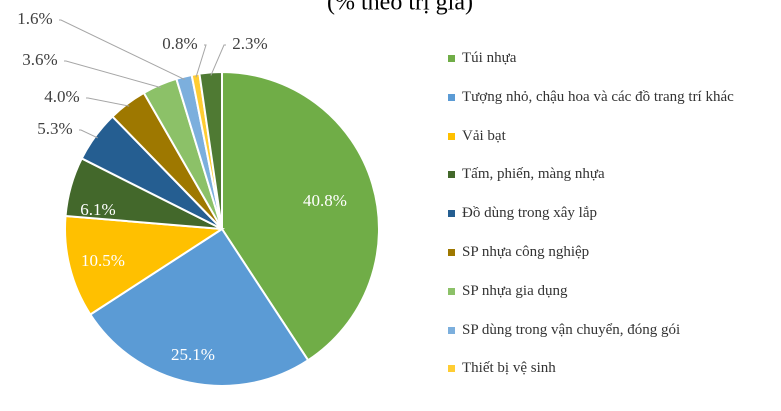 The width and height of the screenshot is (781, 411). What do you see at coordinates (400, 8) in the screenshot?
I see `chart-title: (% theo trị giá)` at bounding box center [400, 8].